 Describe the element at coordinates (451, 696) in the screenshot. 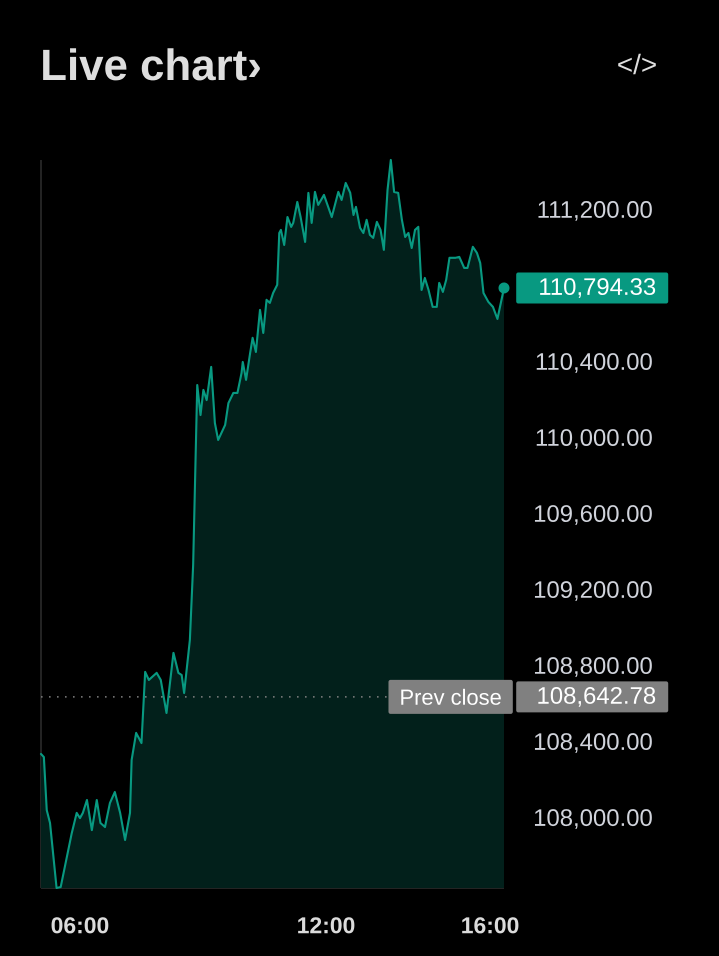

I see `ref-line-label: Prev close` at that location.